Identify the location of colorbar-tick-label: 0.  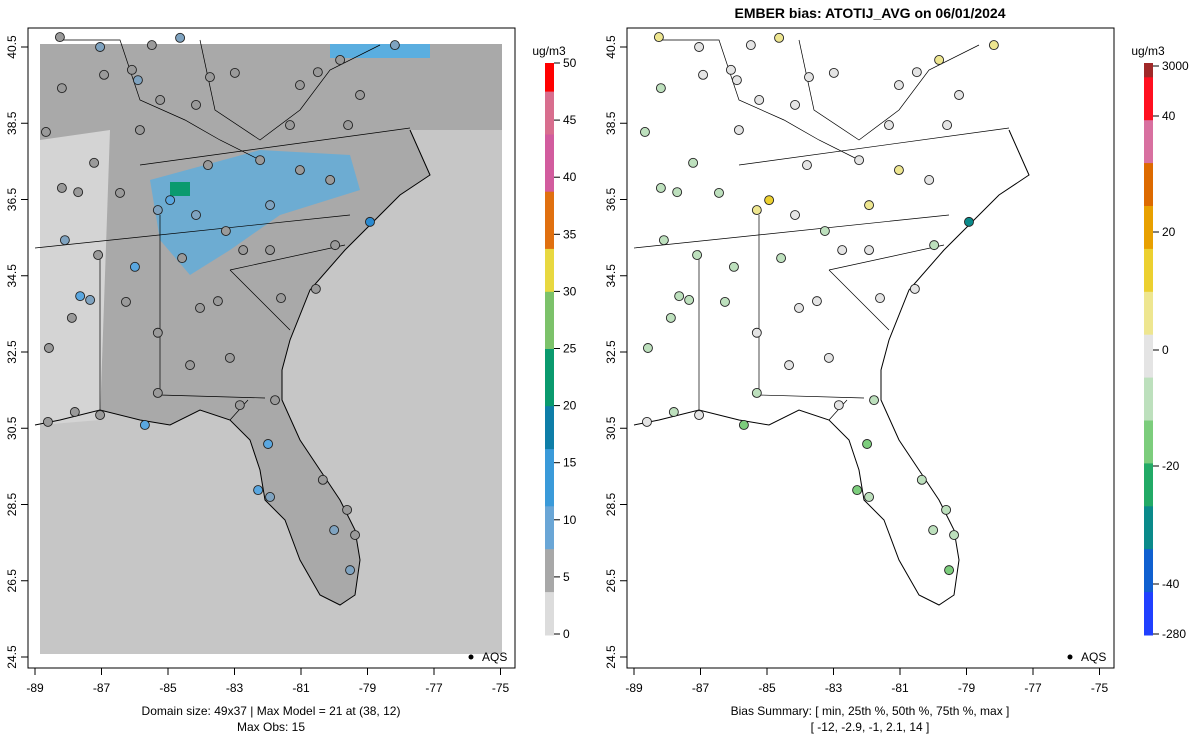
(566, 634).